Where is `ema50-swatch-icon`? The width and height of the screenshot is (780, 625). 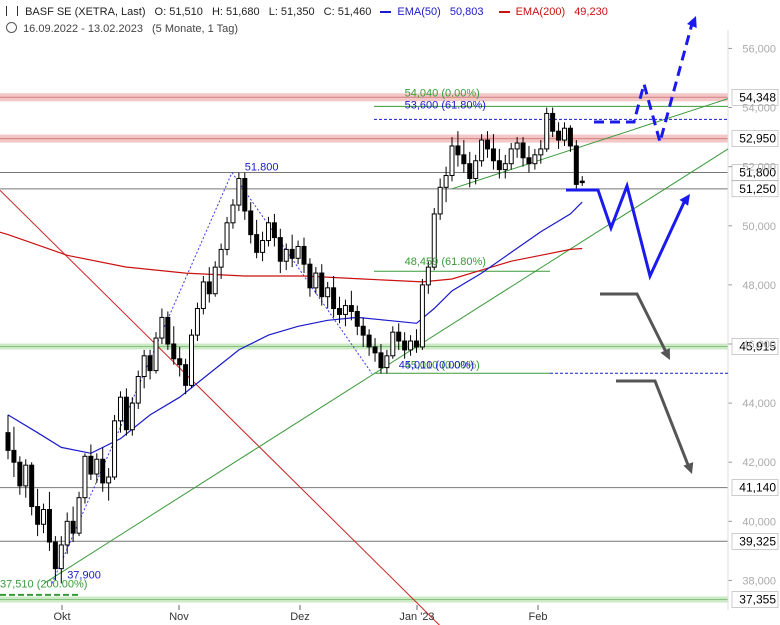
ema50-swatch-icon is located at coordinates (386, 12).